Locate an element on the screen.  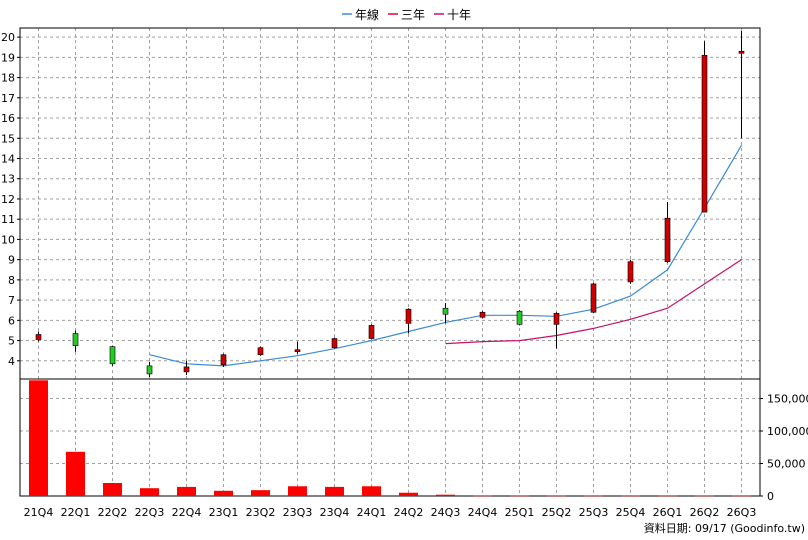
price-tick-label: 10 is located at coordinates (8, 239).